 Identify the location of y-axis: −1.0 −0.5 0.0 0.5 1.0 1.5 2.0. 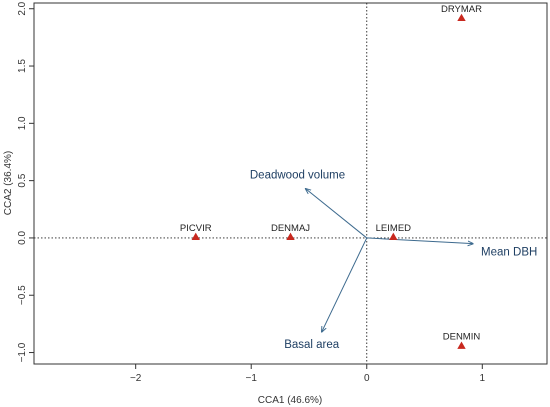
(25, 181).